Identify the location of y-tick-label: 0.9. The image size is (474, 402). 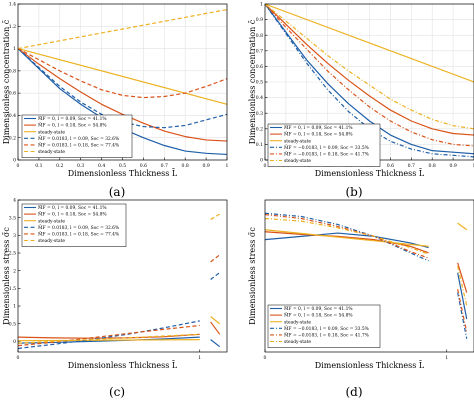
(259, 20).